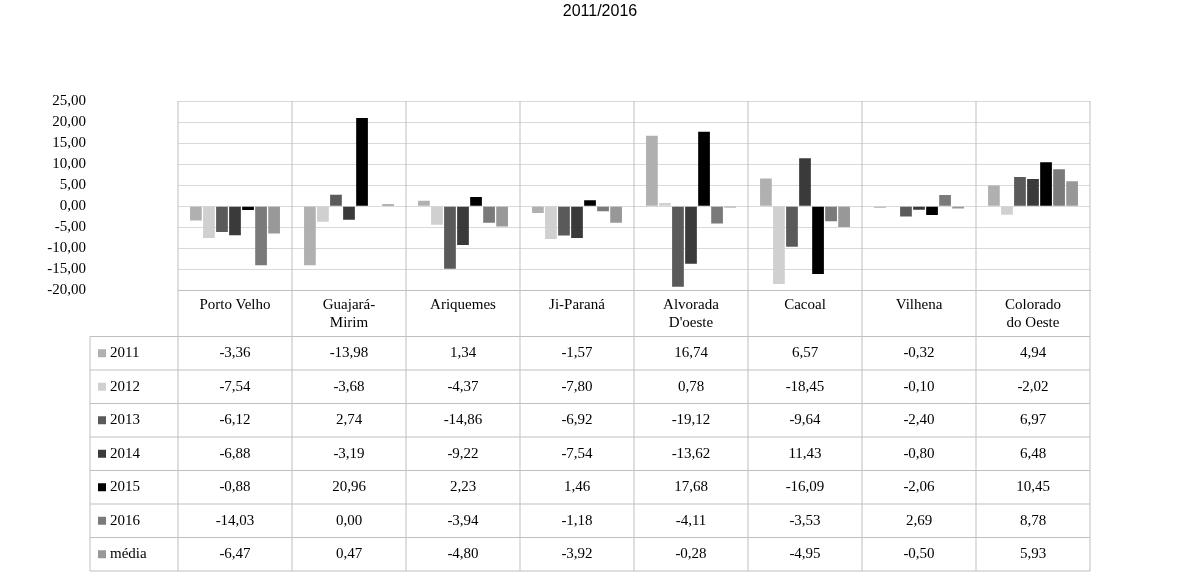 The image size is (1200, 579). What do you see at coordinates (1033, 553) in the screenshot?
I see `data-label: 5,93` at bounding box center [1033, 553].